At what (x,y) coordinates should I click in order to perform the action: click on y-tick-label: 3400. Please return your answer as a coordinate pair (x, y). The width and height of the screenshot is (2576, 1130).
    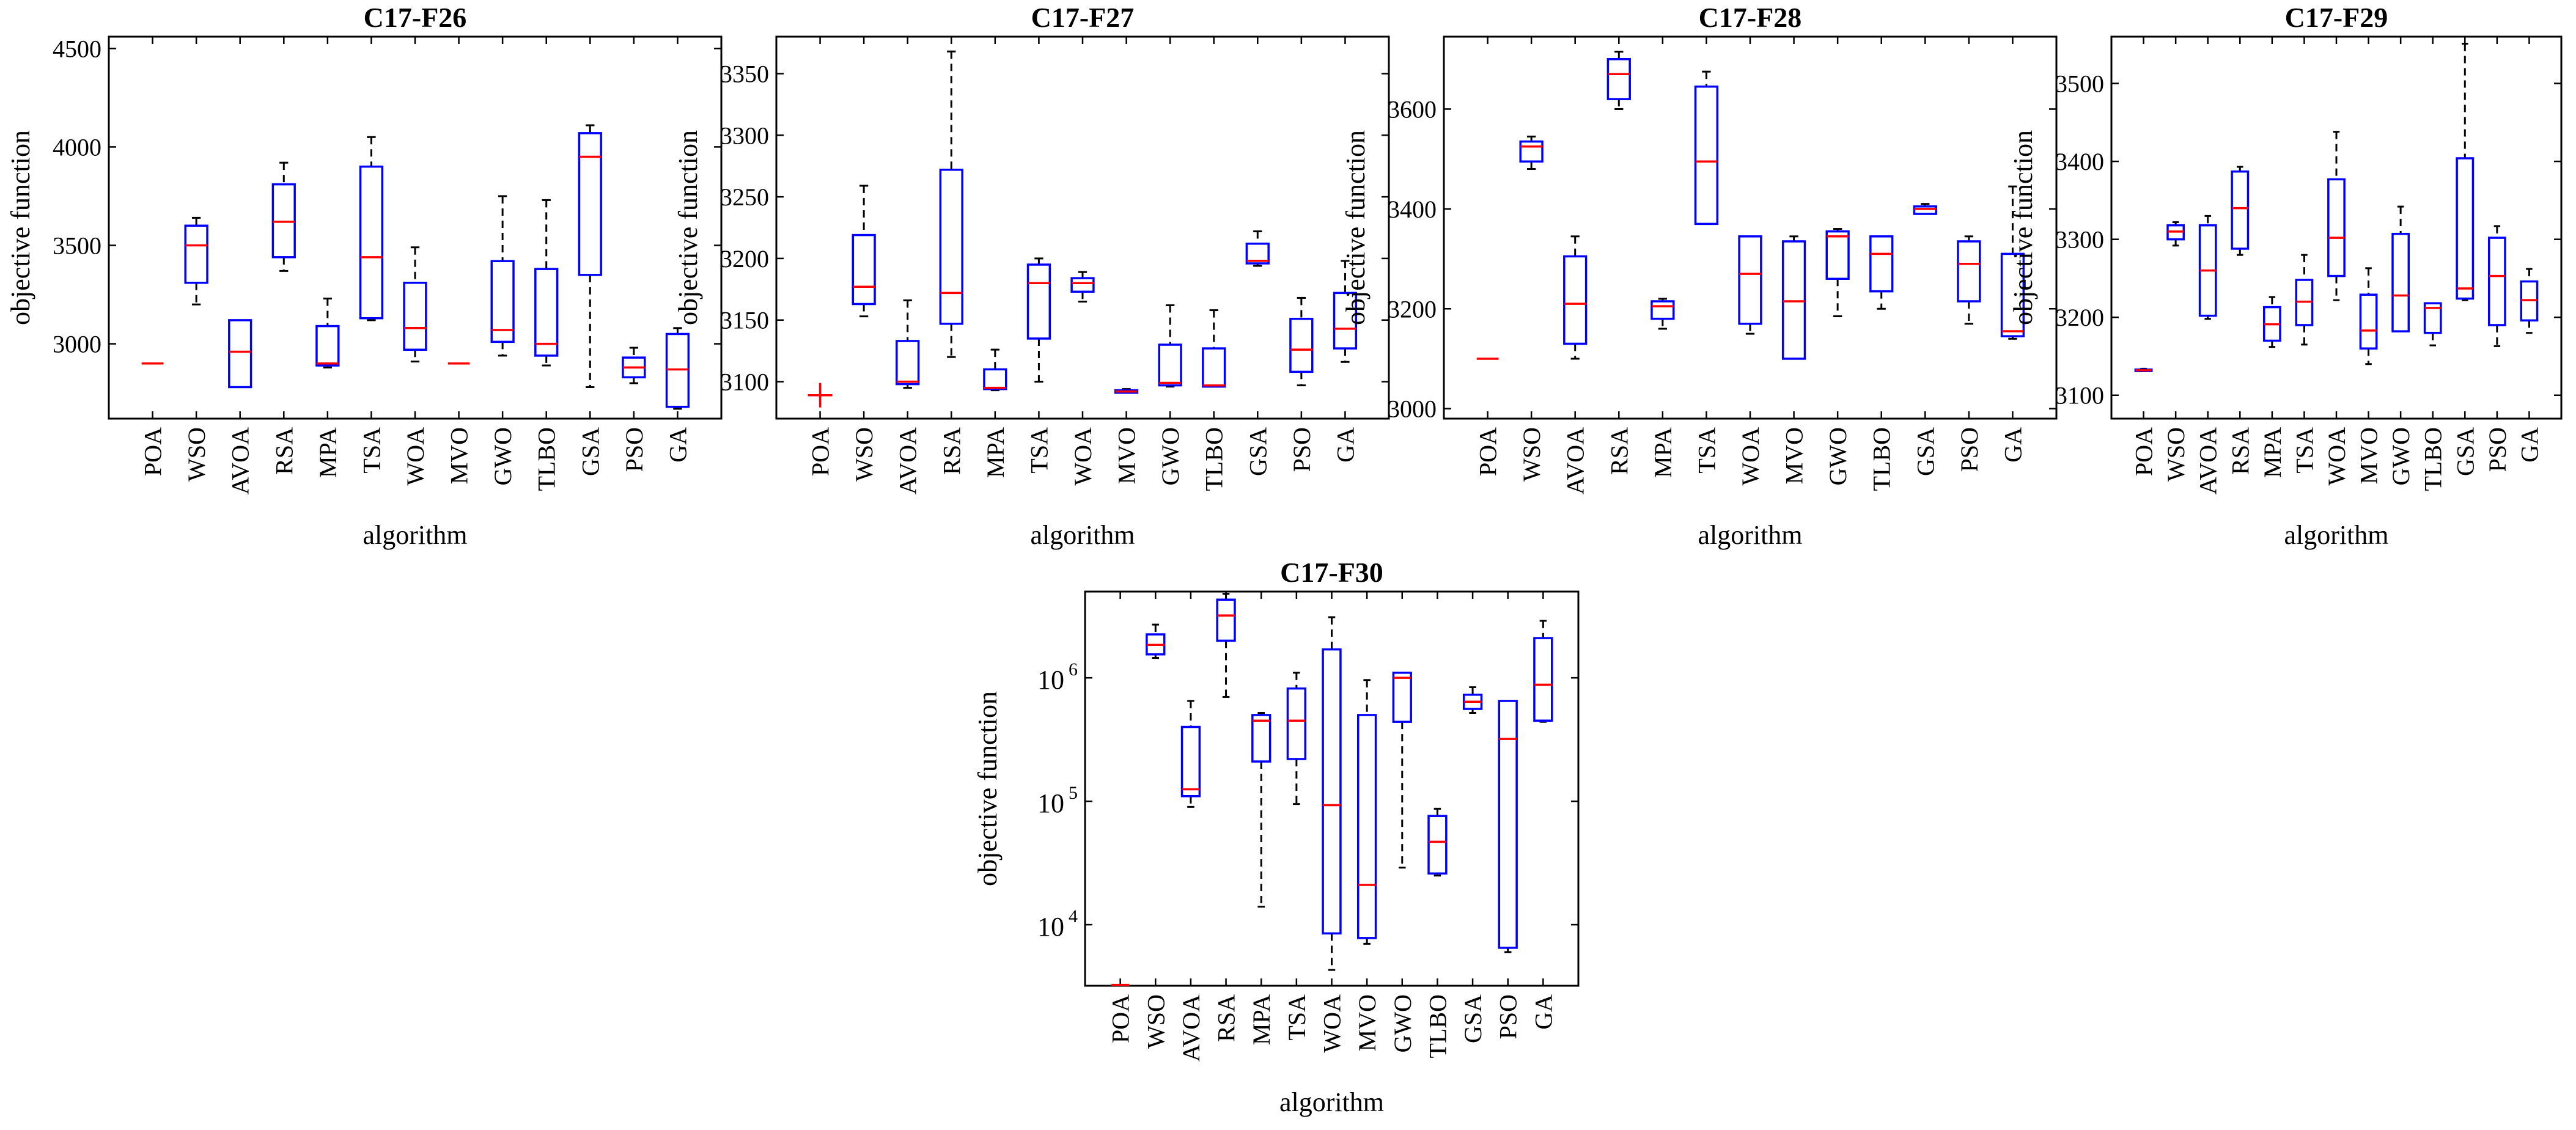
    Looking at the image, I should click on (1413, 209).